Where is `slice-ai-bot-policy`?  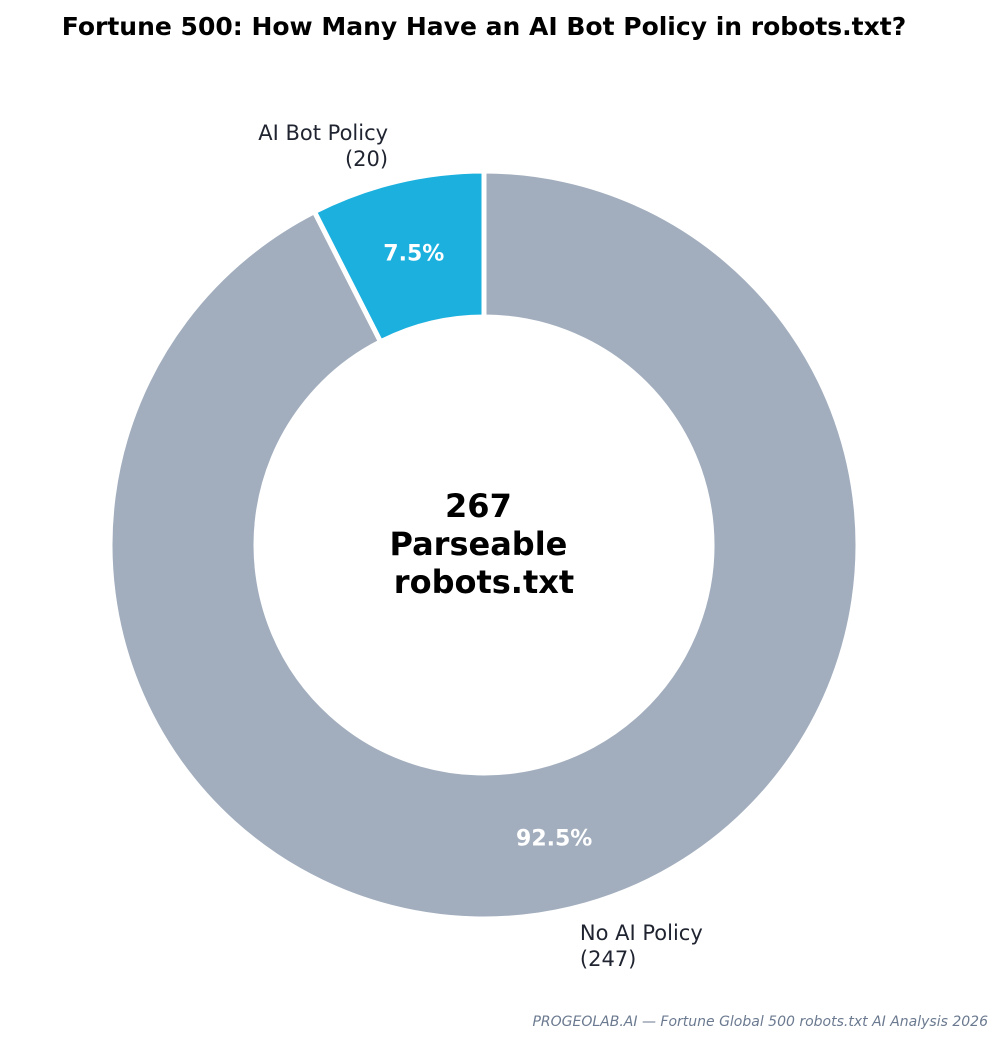
slice-ai-bot-policy is located at coordinates (399, 257).